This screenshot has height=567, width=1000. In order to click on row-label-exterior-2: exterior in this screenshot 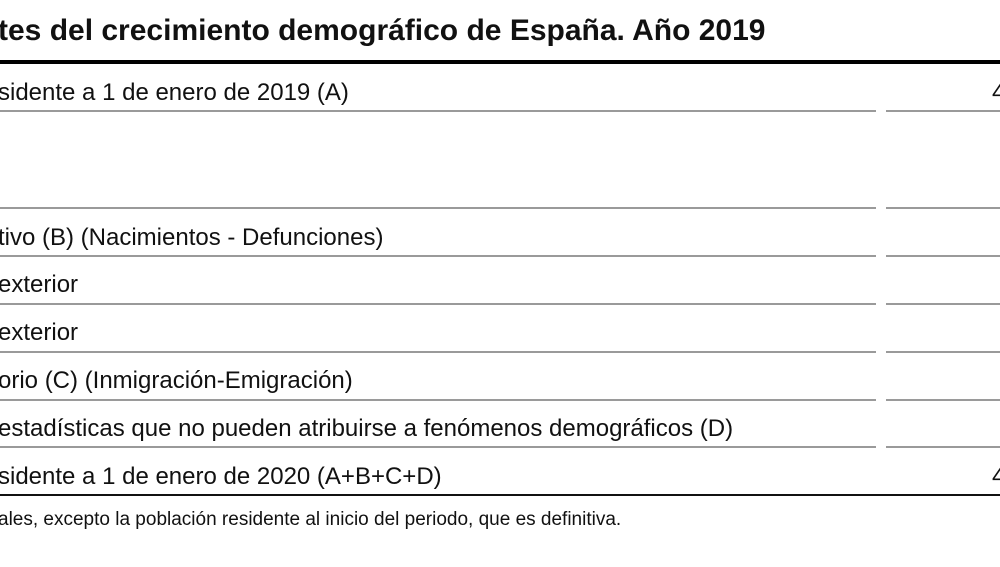, I will do `click(39, 332)`.